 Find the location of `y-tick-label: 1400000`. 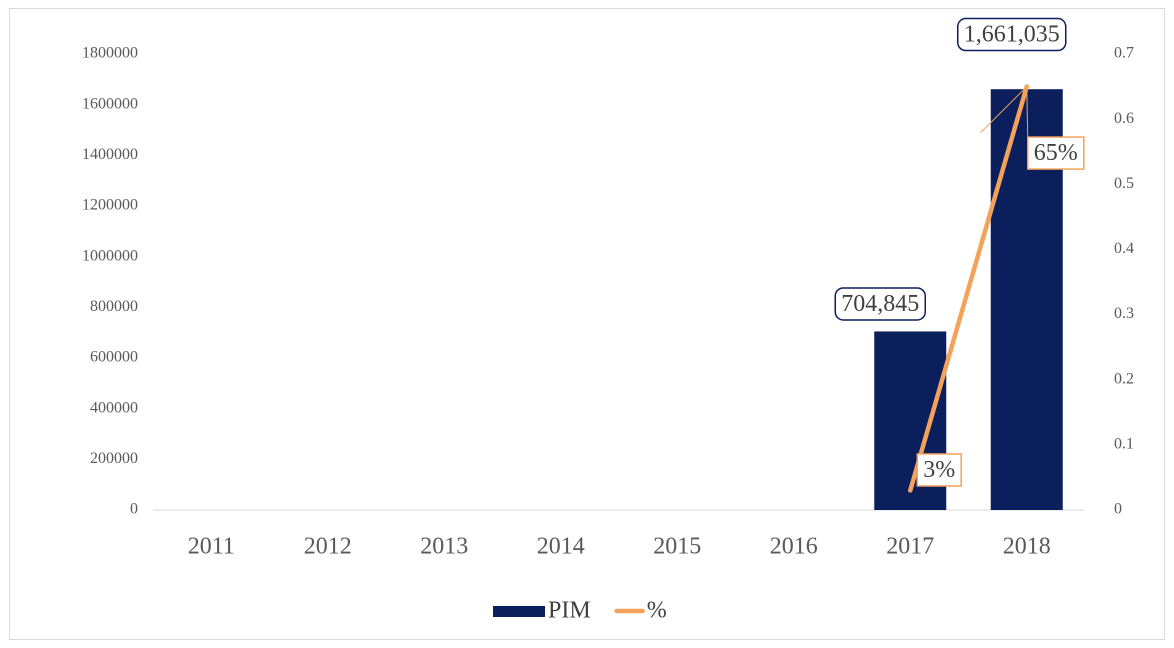

y-tick-label: 1400000 is located at coordinates (110, 154).